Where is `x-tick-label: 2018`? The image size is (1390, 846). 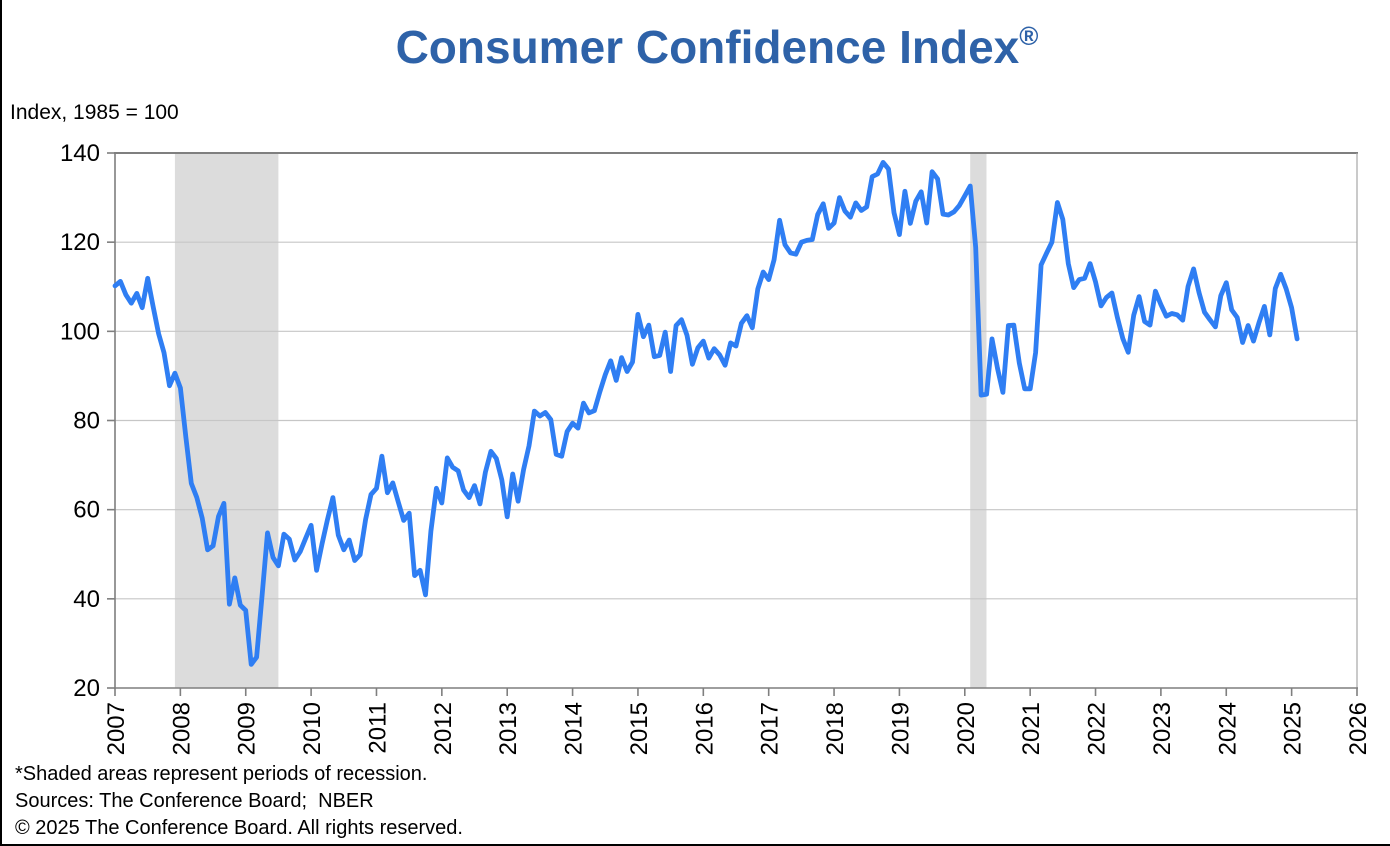 x-tick-label: 2018 is located at coordinates (835, 728).